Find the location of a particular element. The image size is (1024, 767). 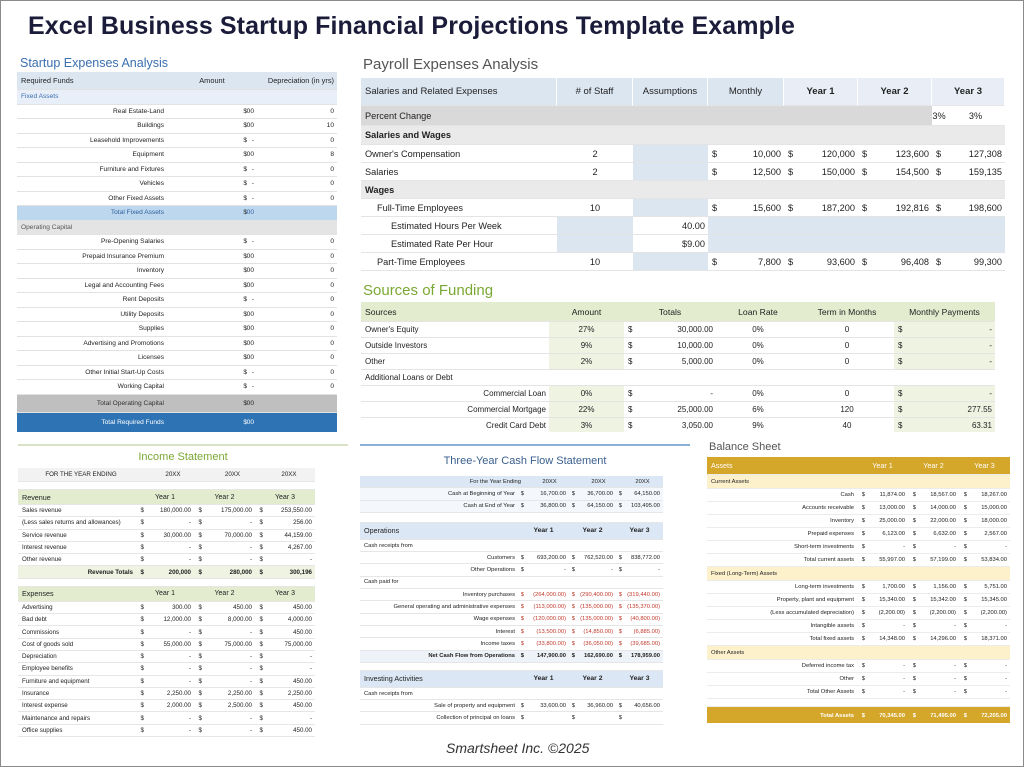

income-cell: Interest revenue is located at coordinates (77, 548).